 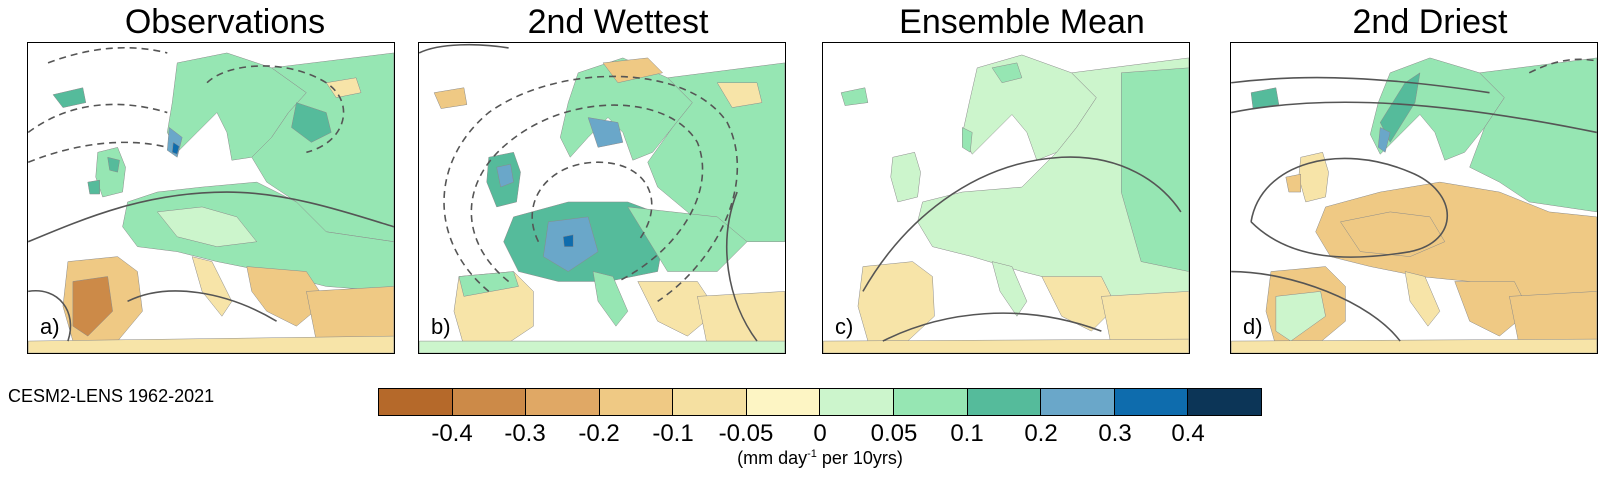 I want to click on colorbar-tick: 0.4, so click(x=1188, y=433).